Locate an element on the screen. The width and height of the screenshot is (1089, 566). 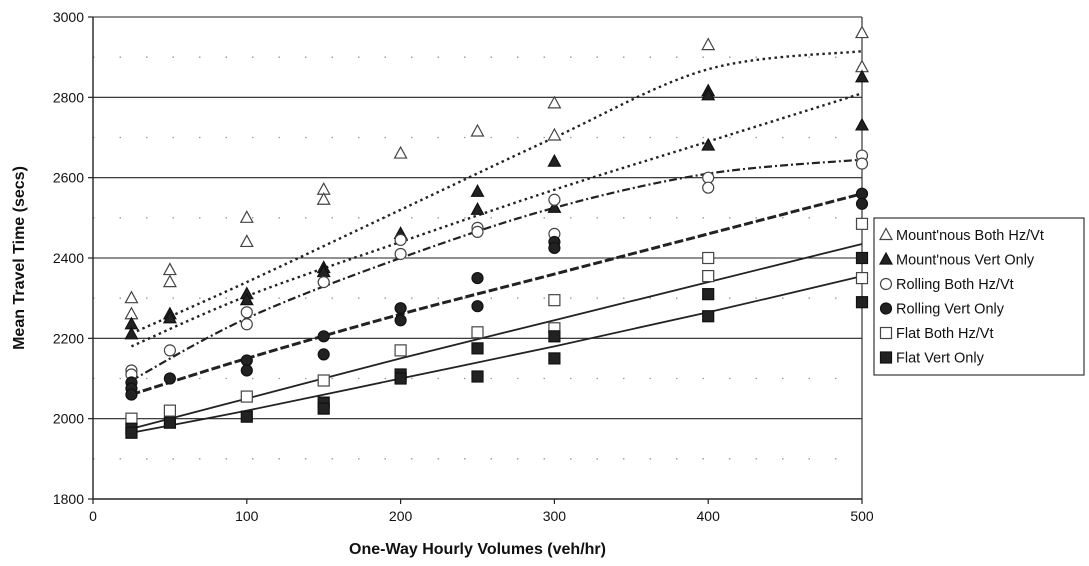
legend-label-series-2: Mount'nous Vert Only is located at coordinates (965, 261).